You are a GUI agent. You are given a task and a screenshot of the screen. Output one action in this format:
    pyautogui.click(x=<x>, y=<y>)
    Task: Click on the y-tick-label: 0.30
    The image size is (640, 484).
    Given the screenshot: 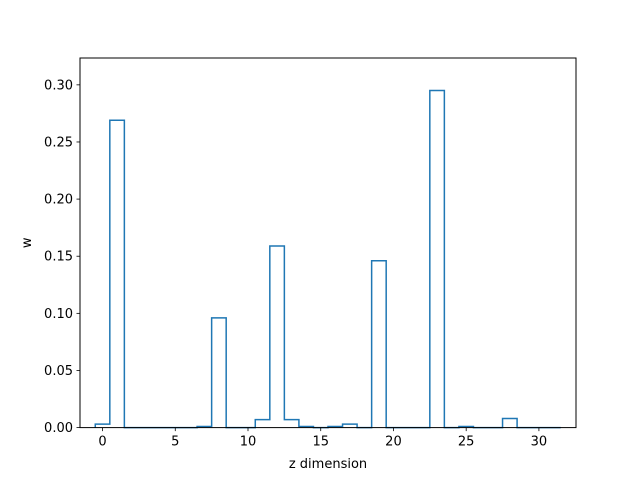 What is the action you would take?
    pyautogui.click(x=58, y=85)
    